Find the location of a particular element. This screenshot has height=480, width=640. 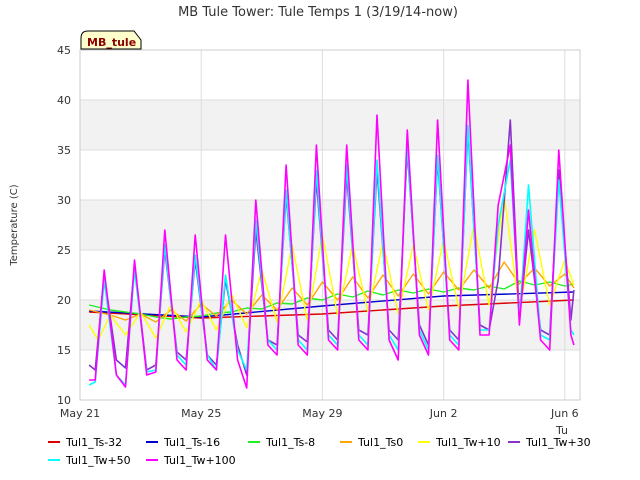

site-badge-label: MB_tule is located at coordinates (111, 42).